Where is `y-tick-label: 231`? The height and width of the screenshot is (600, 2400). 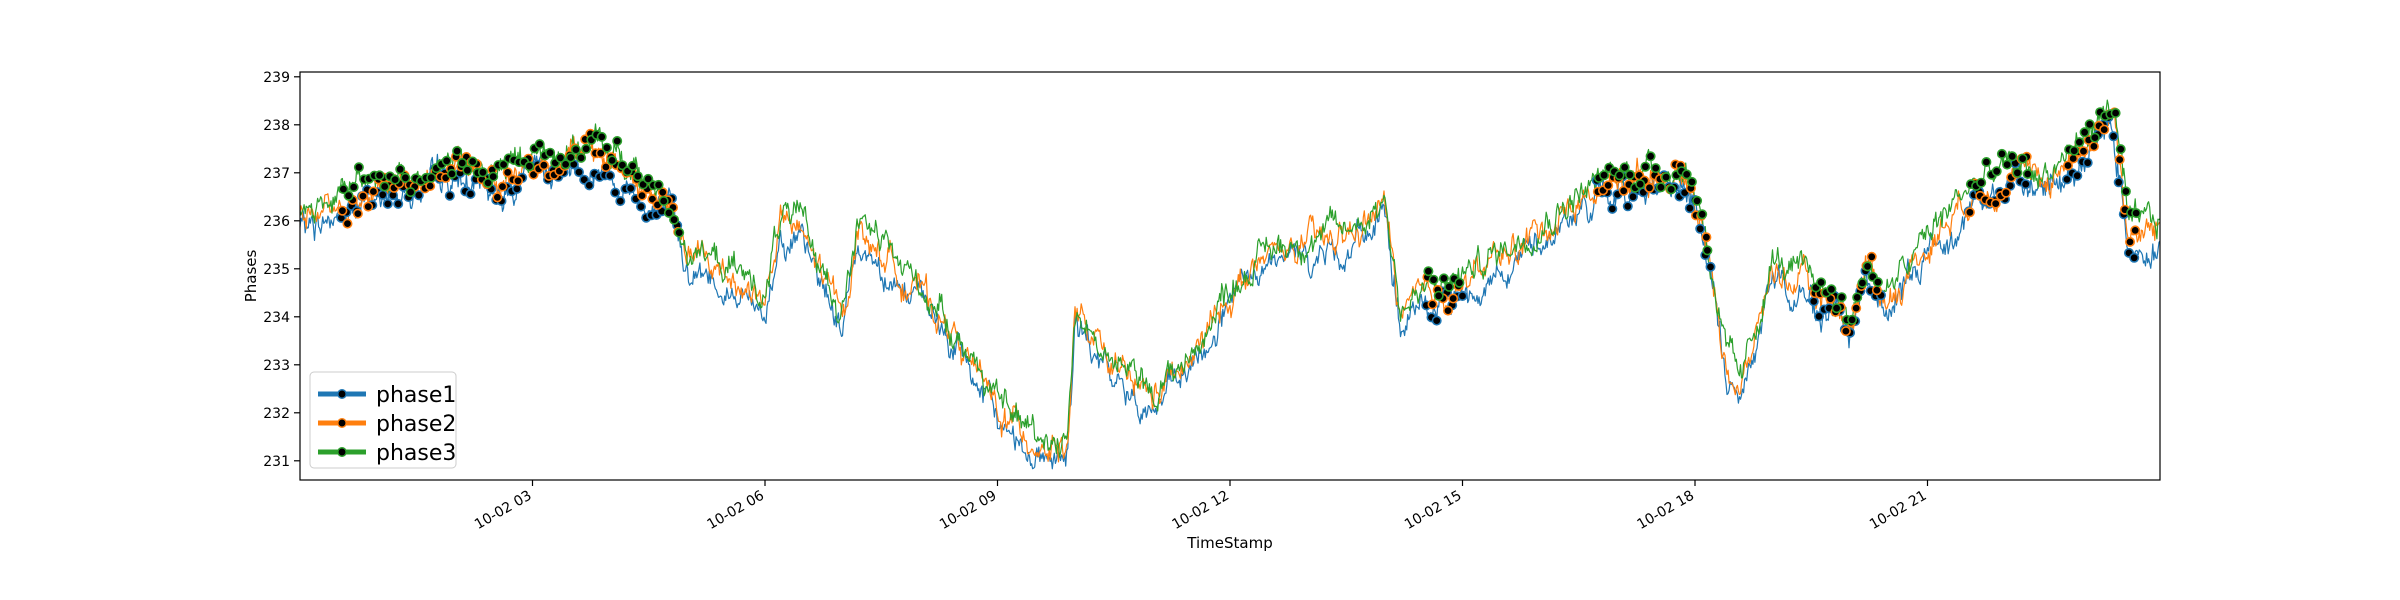 y-tick-label: 231 is located at coordinates (276, 462).